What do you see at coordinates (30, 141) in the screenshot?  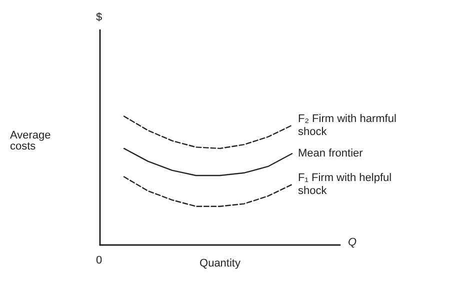 I see `y-axis-title: Average costs` at bounding box center [30, 141].